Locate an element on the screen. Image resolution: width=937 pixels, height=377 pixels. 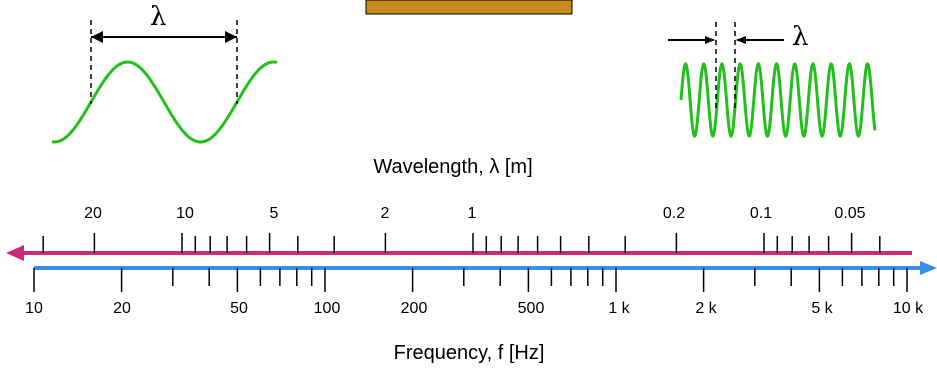
wavelength-label-0.1: 0.1 is located at coordinates (761, 213).